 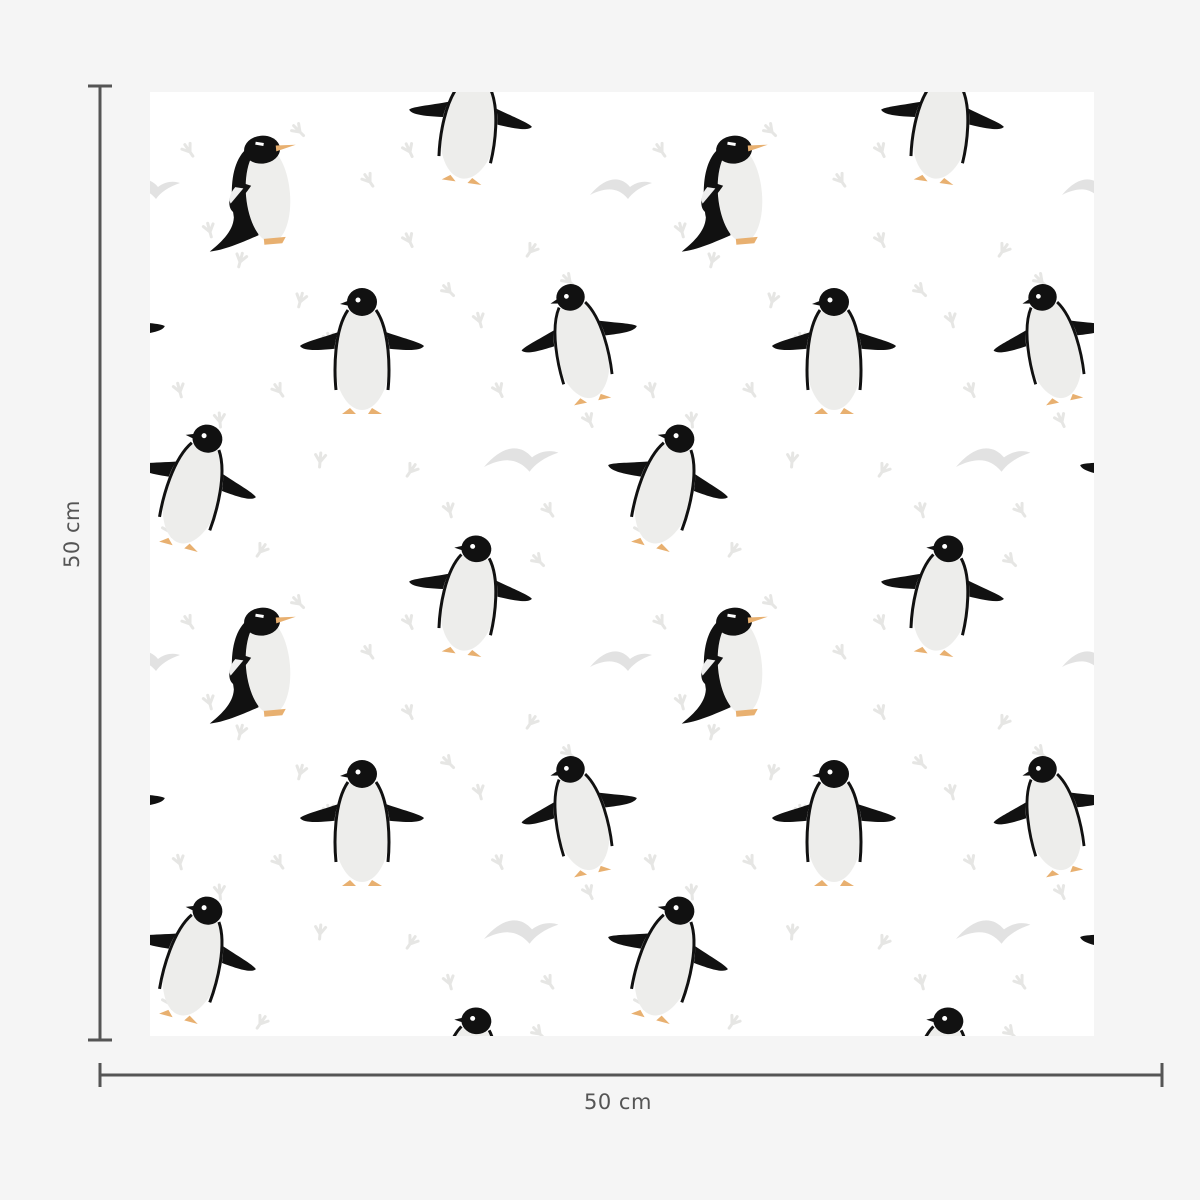 I want to click on height-dimension-line, so click(x=100, y=563).